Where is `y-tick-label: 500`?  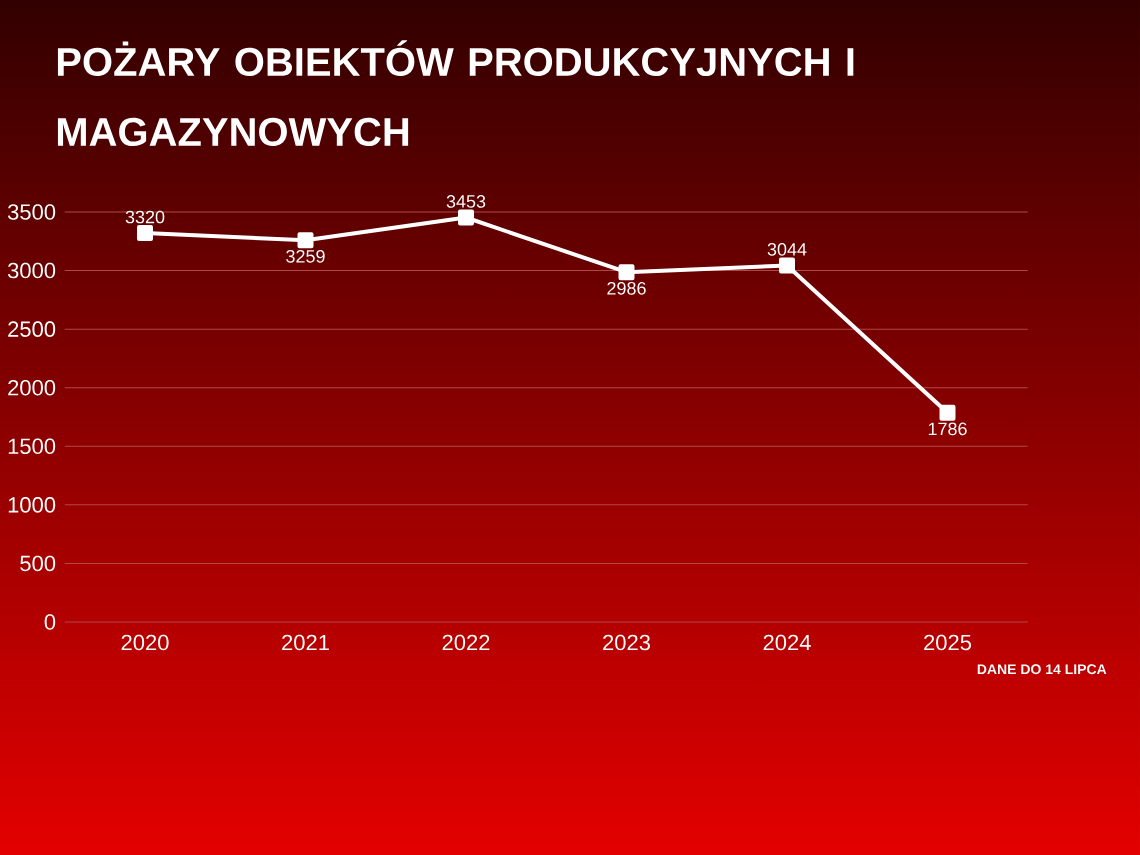 y-tick-label: 500 is located at coordinates (38, 563).